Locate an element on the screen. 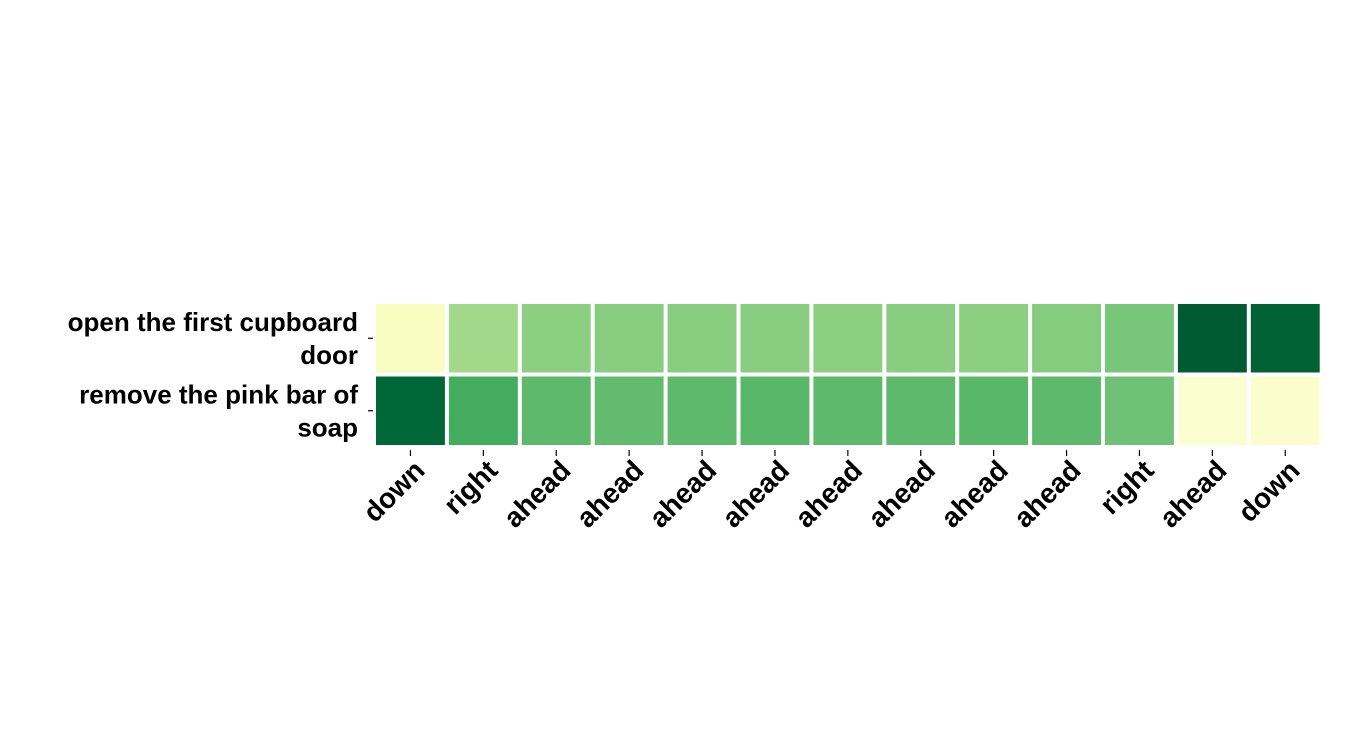  y-tick-label-line: open the first cupboard is located at coordinates (213, 322).